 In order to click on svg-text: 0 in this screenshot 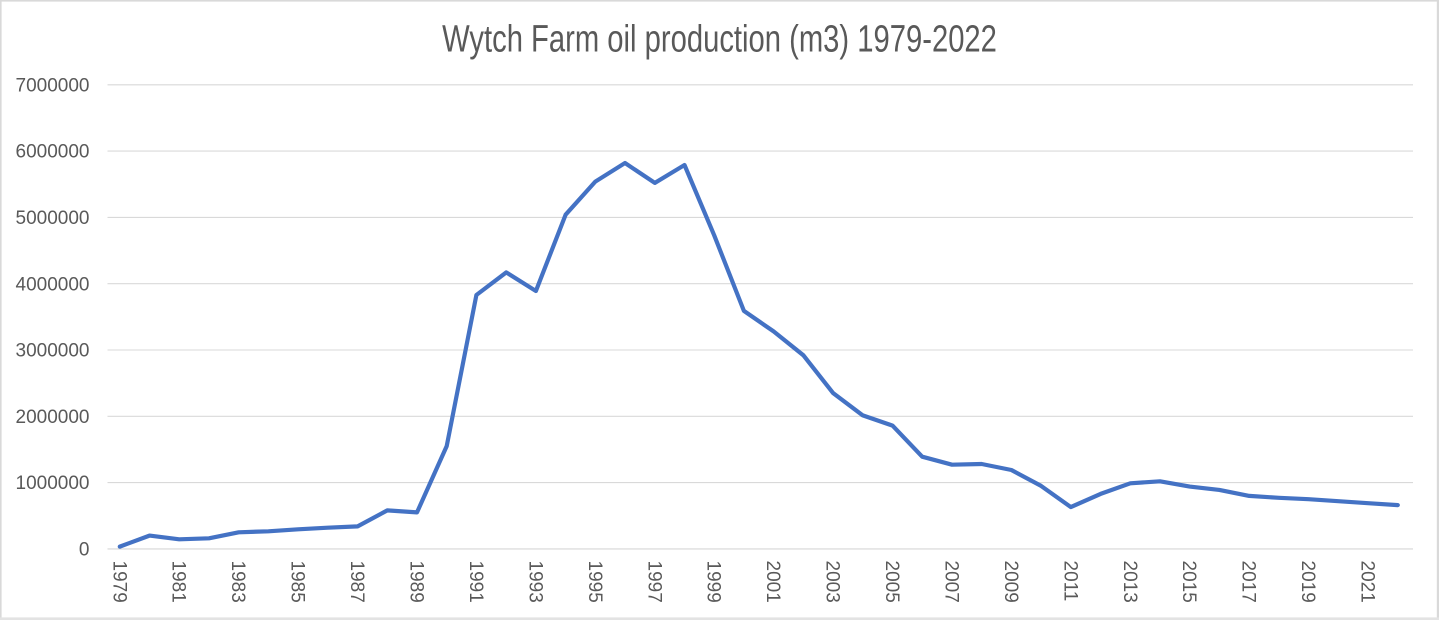, I will do `click(84, 550)`.